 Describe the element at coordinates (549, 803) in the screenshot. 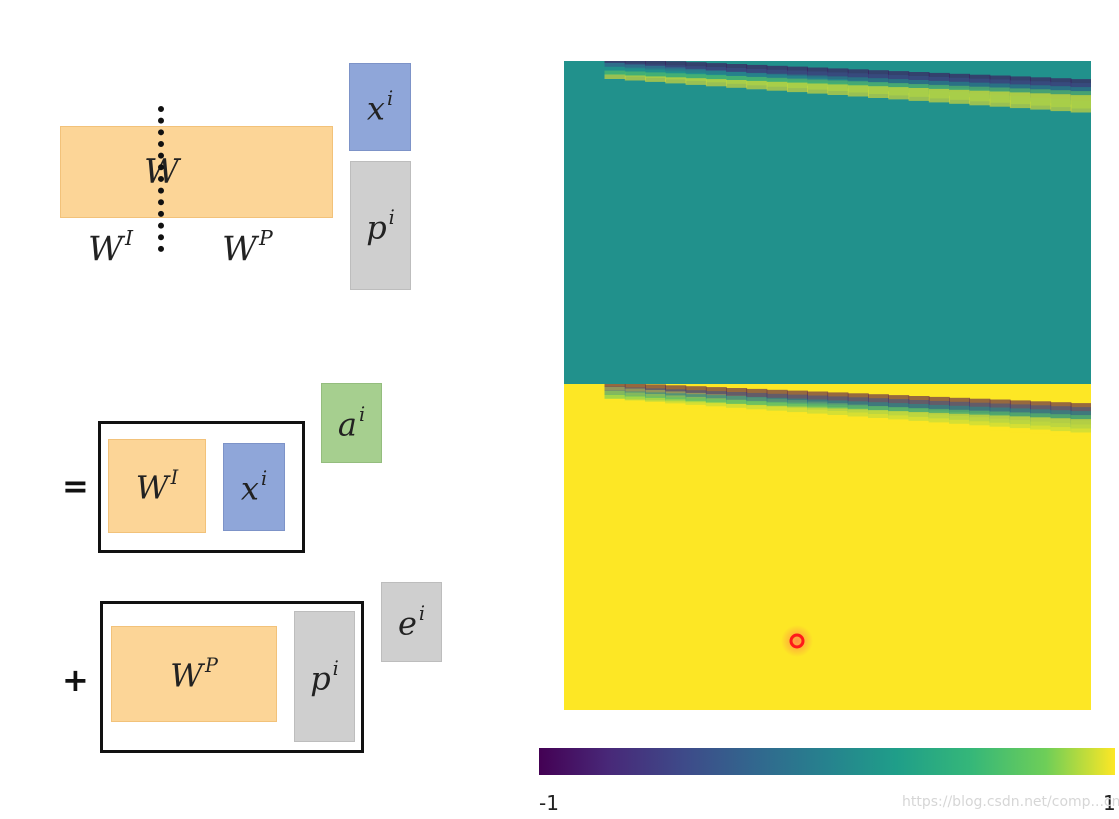

I see `colorbar-min-label: -1` at that location.